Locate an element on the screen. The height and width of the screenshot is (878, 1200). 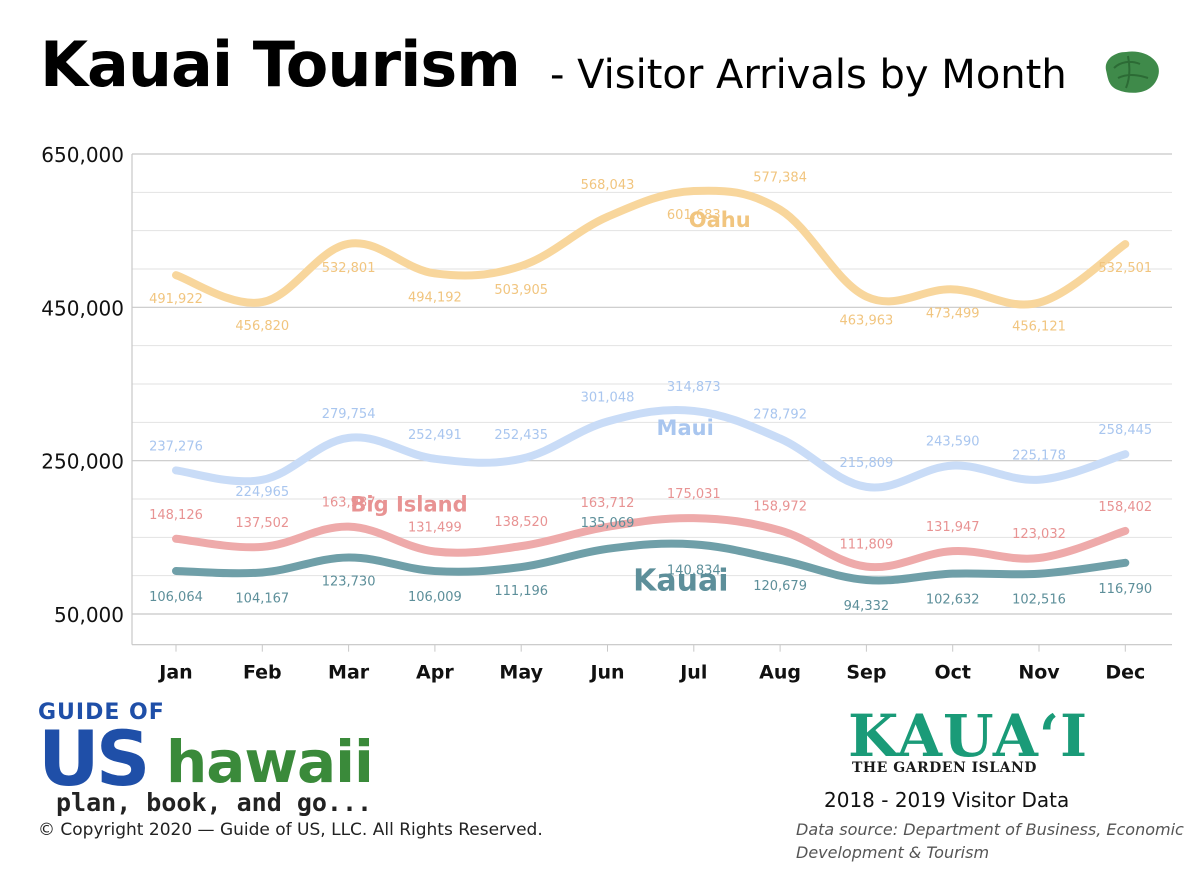
data-label: 102,632 is located at coordinates (953, 600).